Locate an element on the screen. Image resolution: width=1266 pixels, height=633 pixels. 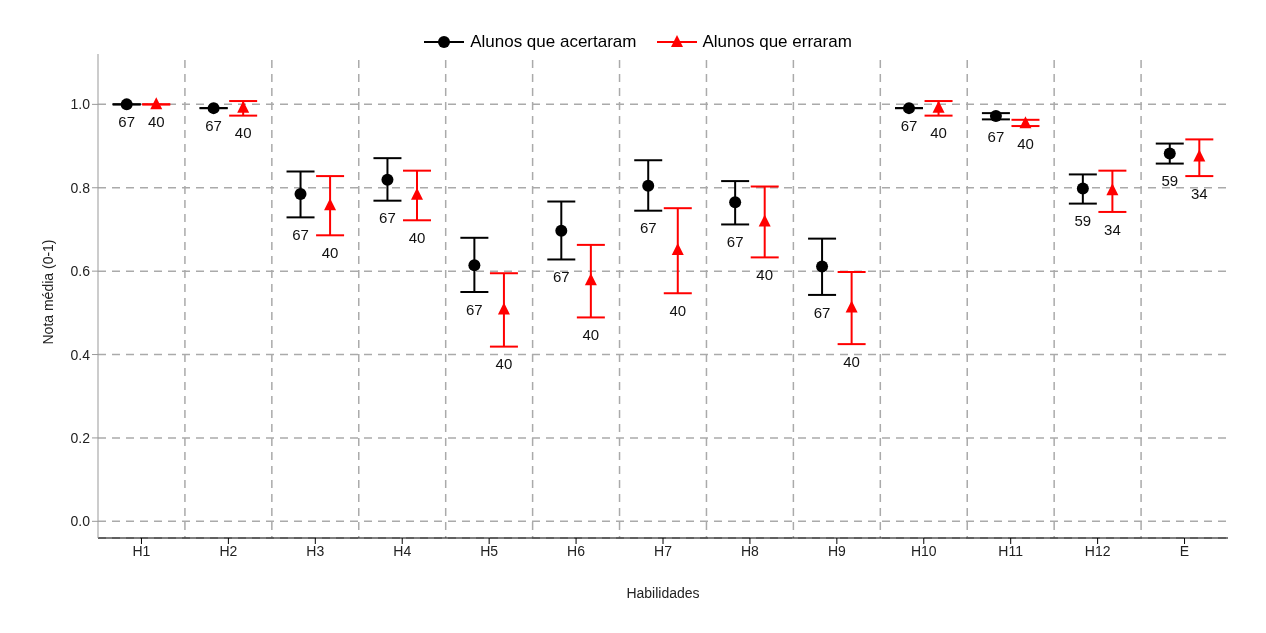
x-tick-label: H4 is located at coordinates (402, 550).